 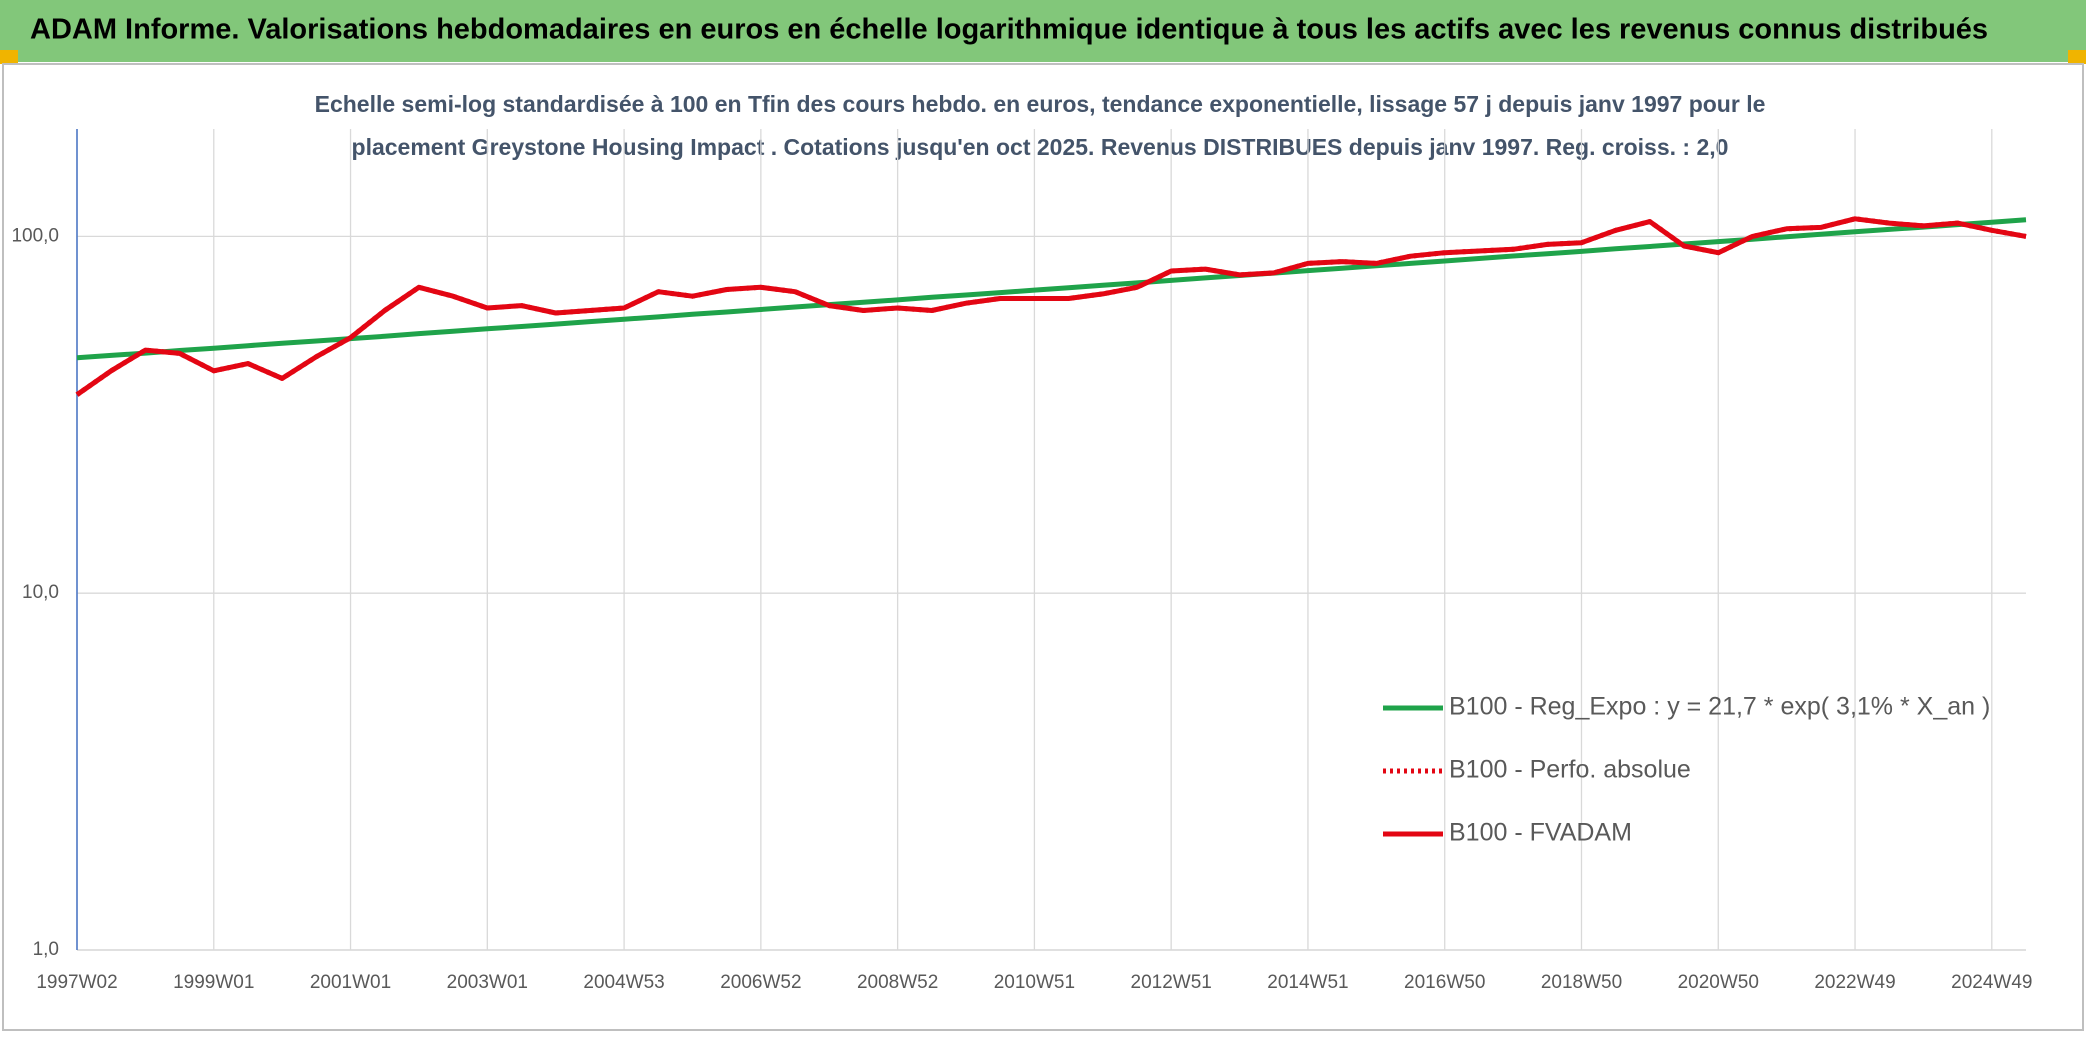 What do you see at coordinates (76, 982) in the screenshot?
I see `x-tick-label: 1997W02` at bounding box center [76, 982].